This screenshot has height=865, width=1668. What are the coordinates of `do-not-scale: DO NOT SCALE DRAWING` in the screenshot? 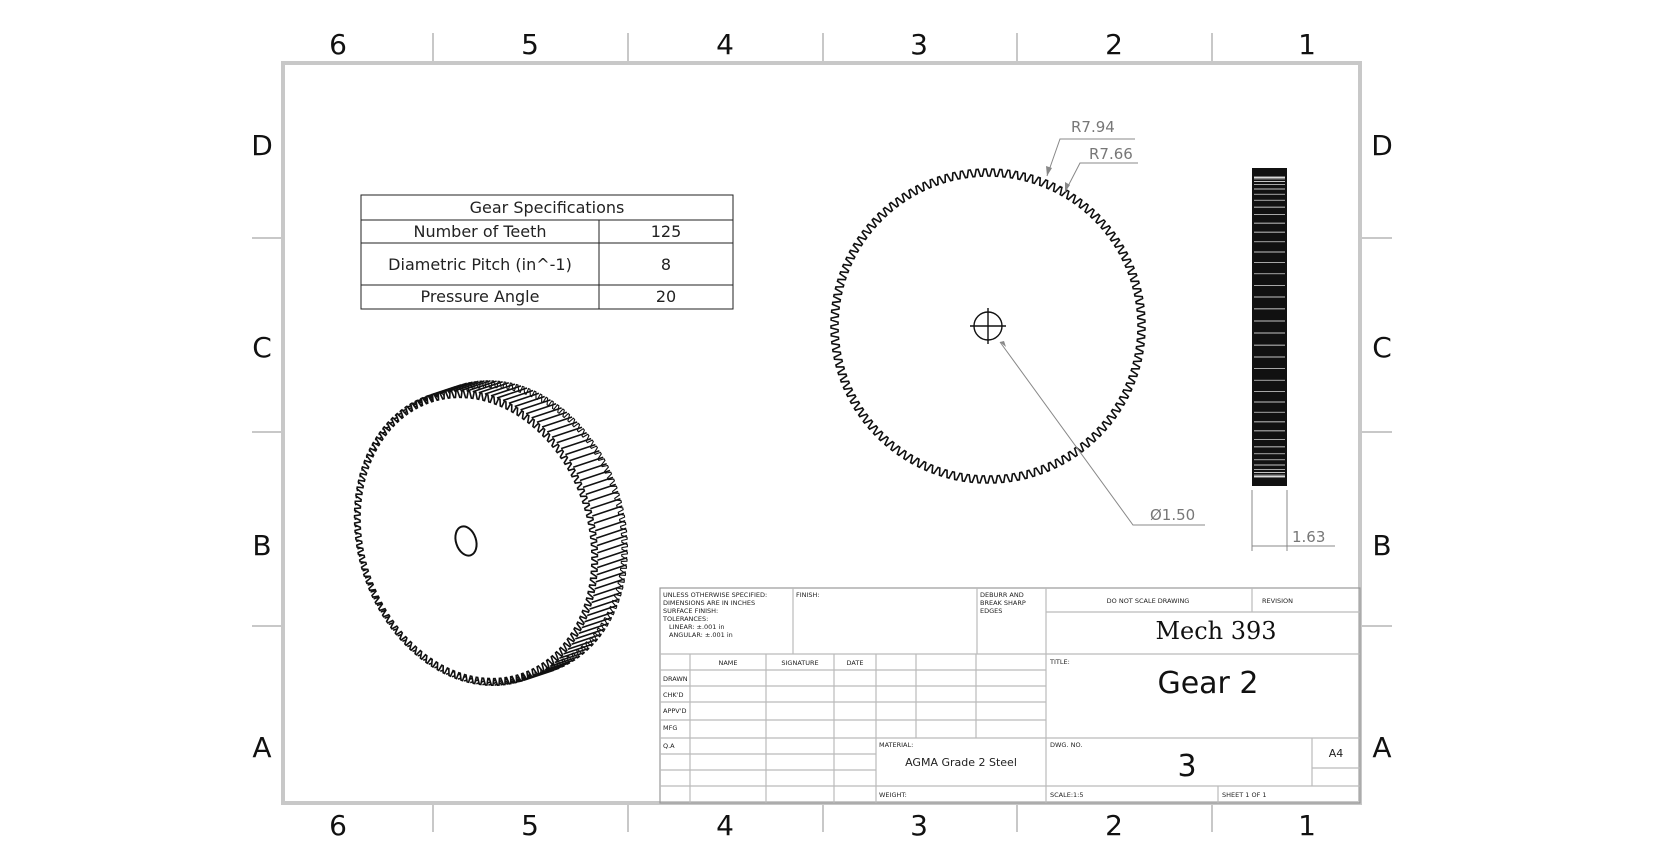 It's located at (1148, 601).